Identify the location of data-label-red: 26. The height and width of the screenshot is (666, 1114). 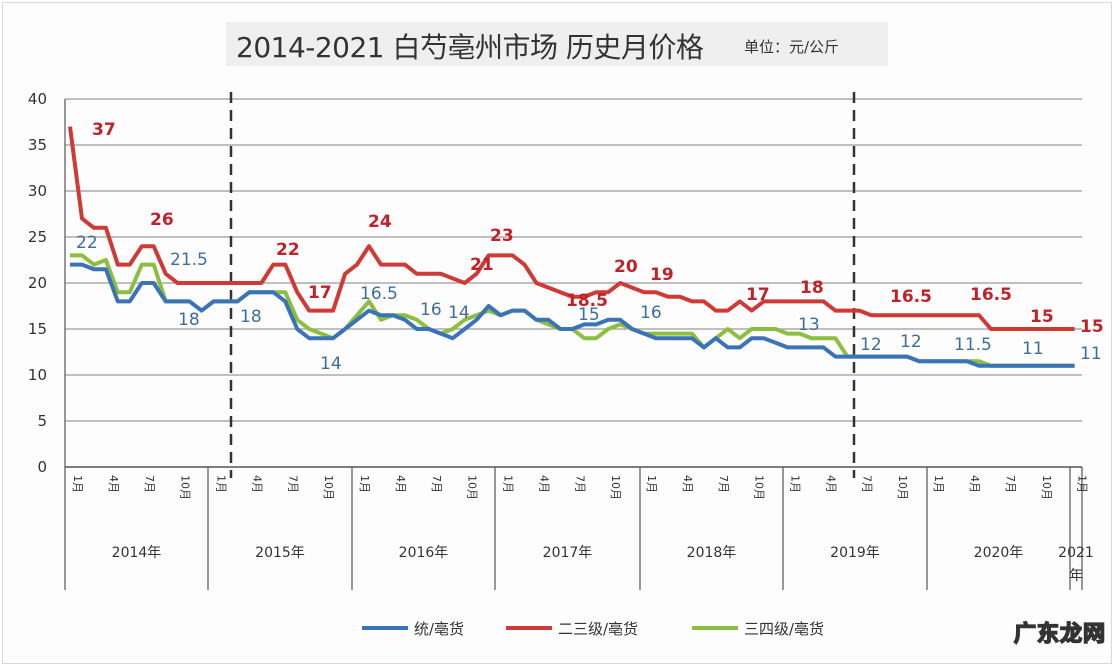
(162, 220).